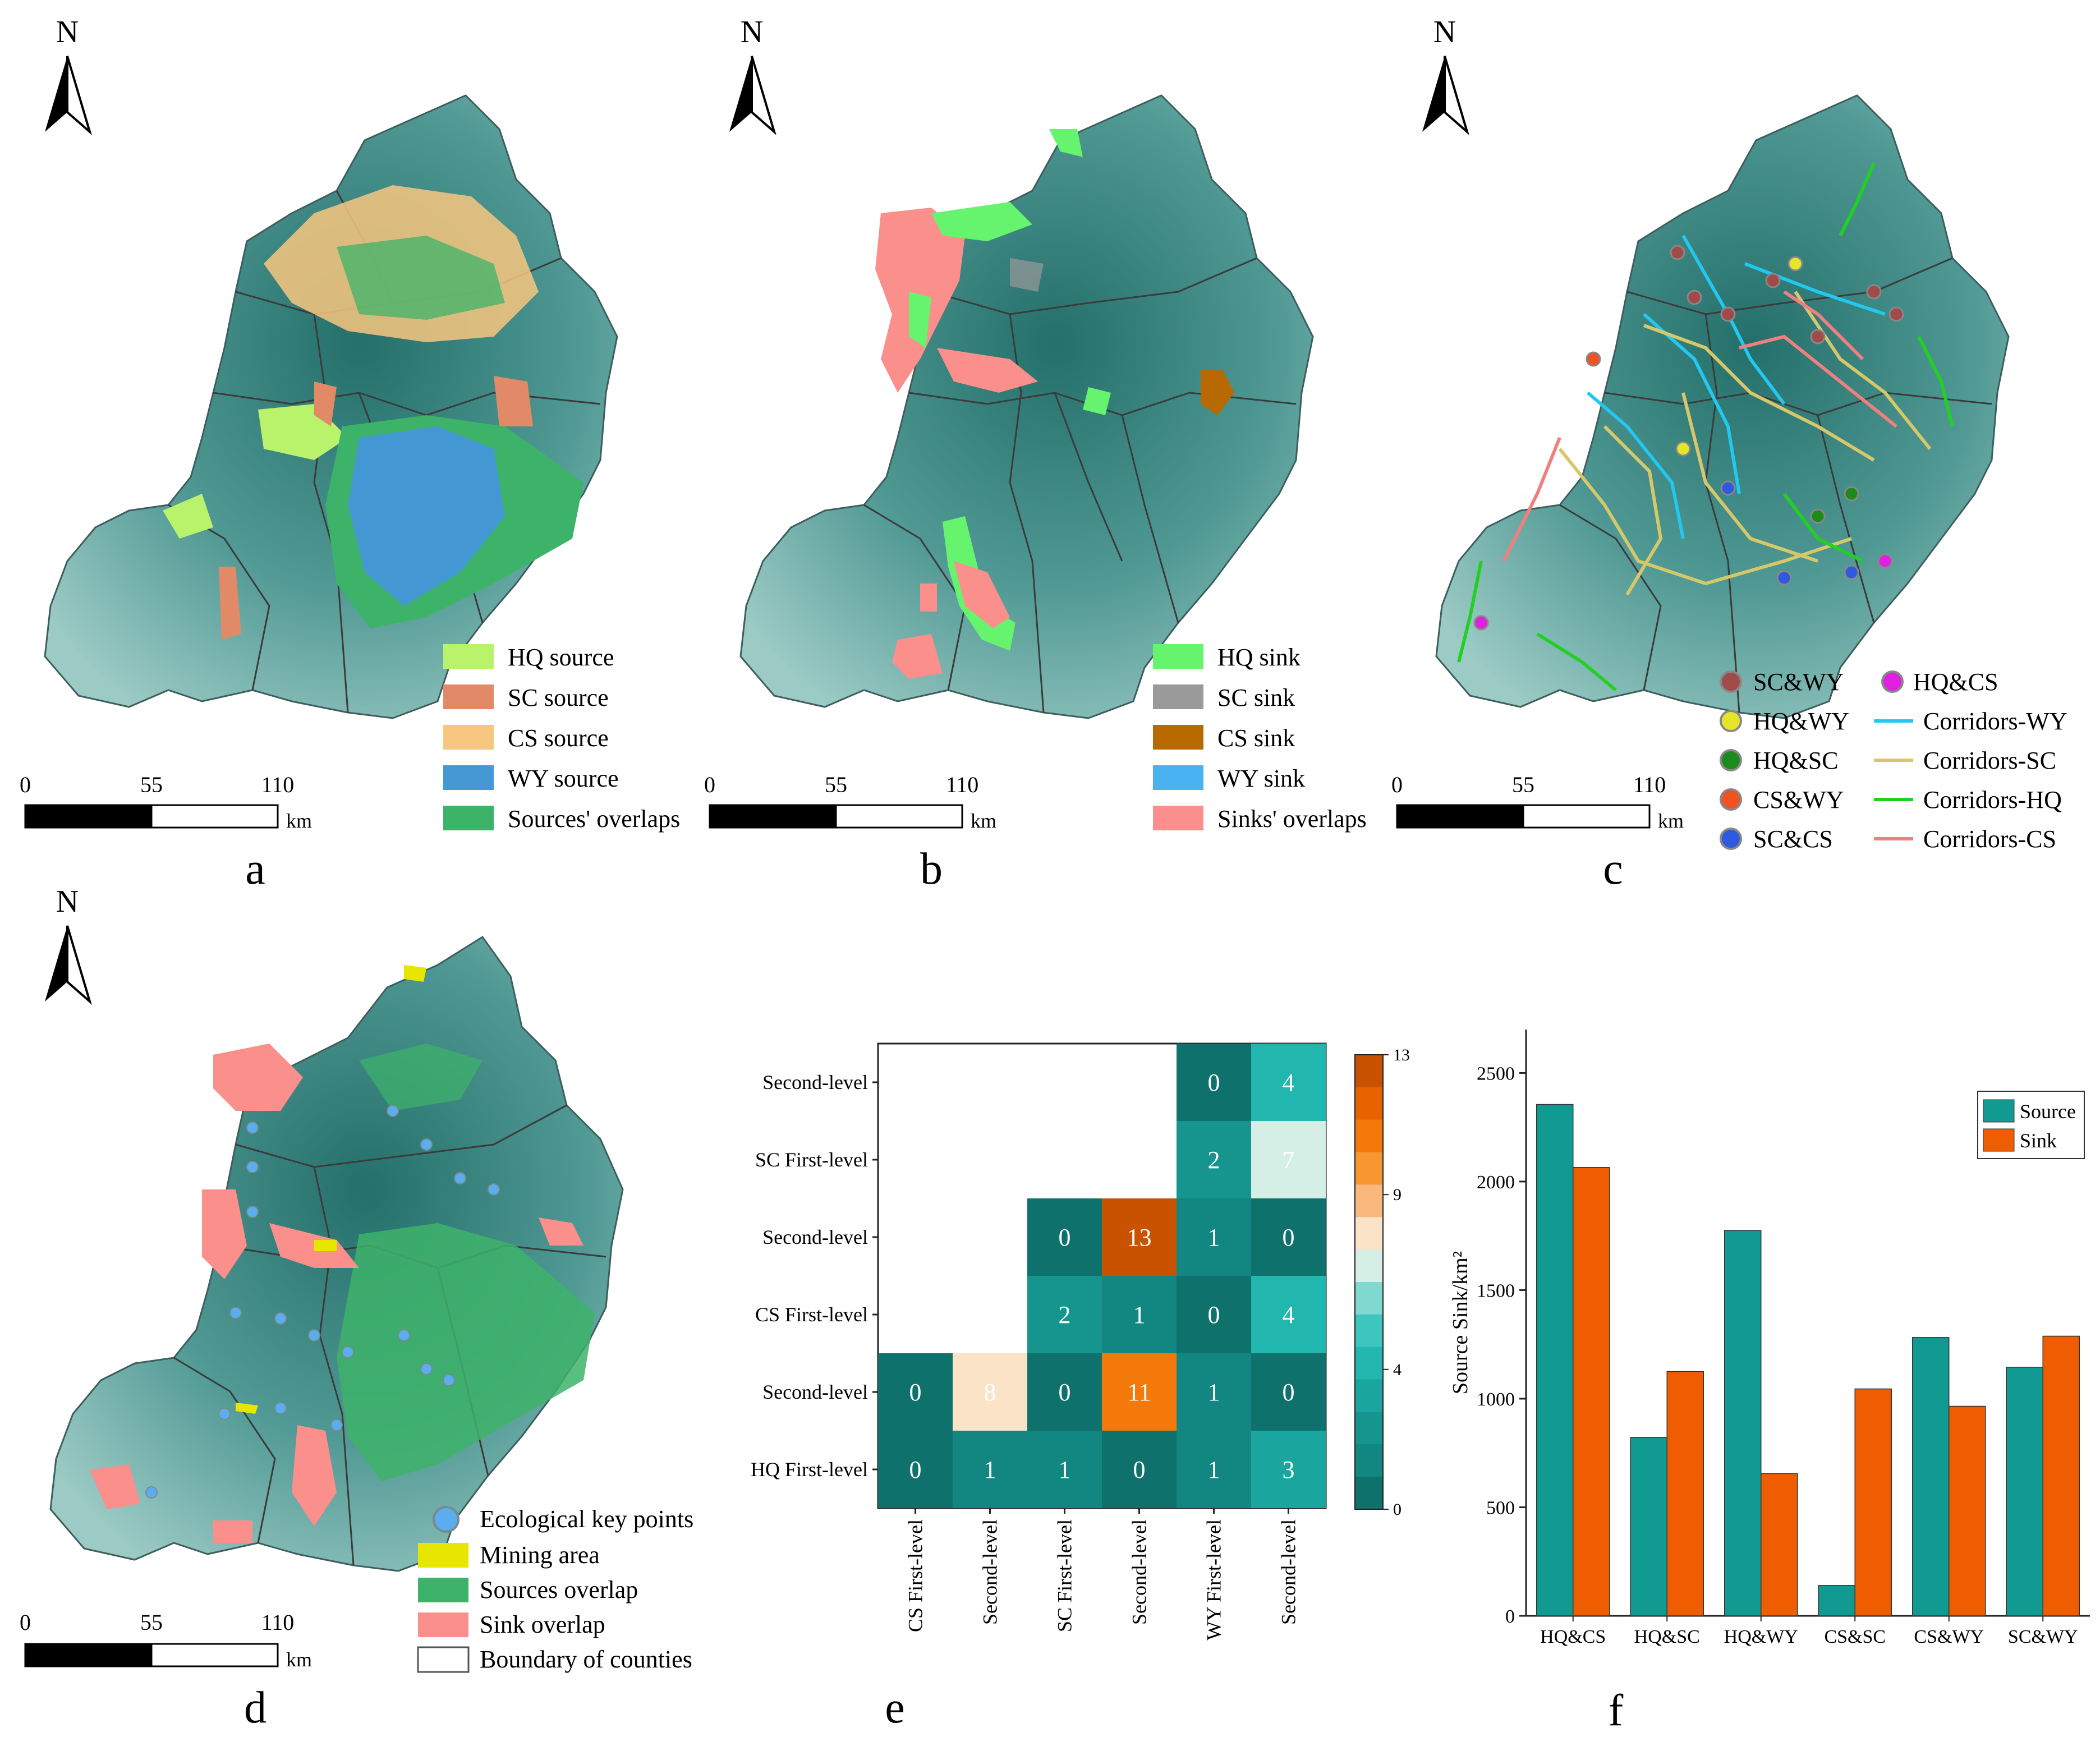 This screenshot has height=1746, width=2100. What do you see at coordinates (373, 412) in the screenshot?
I see `source-patches` at bounding box center [373, 412].